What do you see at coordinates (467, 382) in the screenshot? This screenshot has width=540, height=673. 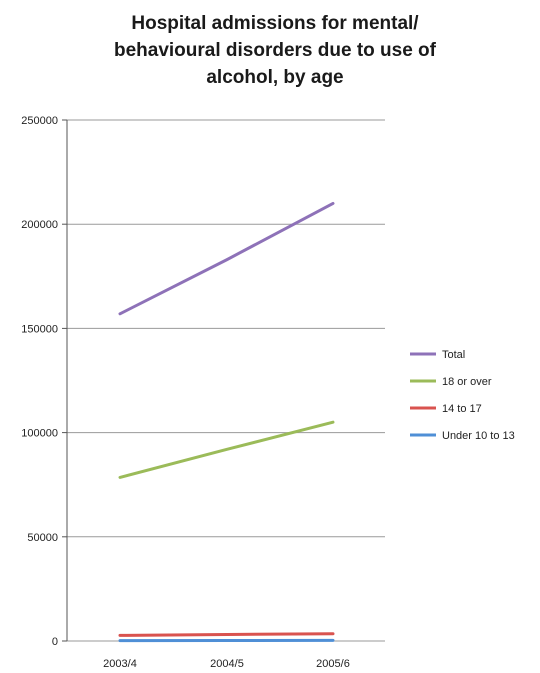 I see `legend-label: 18 or over` at bounding box center [467, 382].